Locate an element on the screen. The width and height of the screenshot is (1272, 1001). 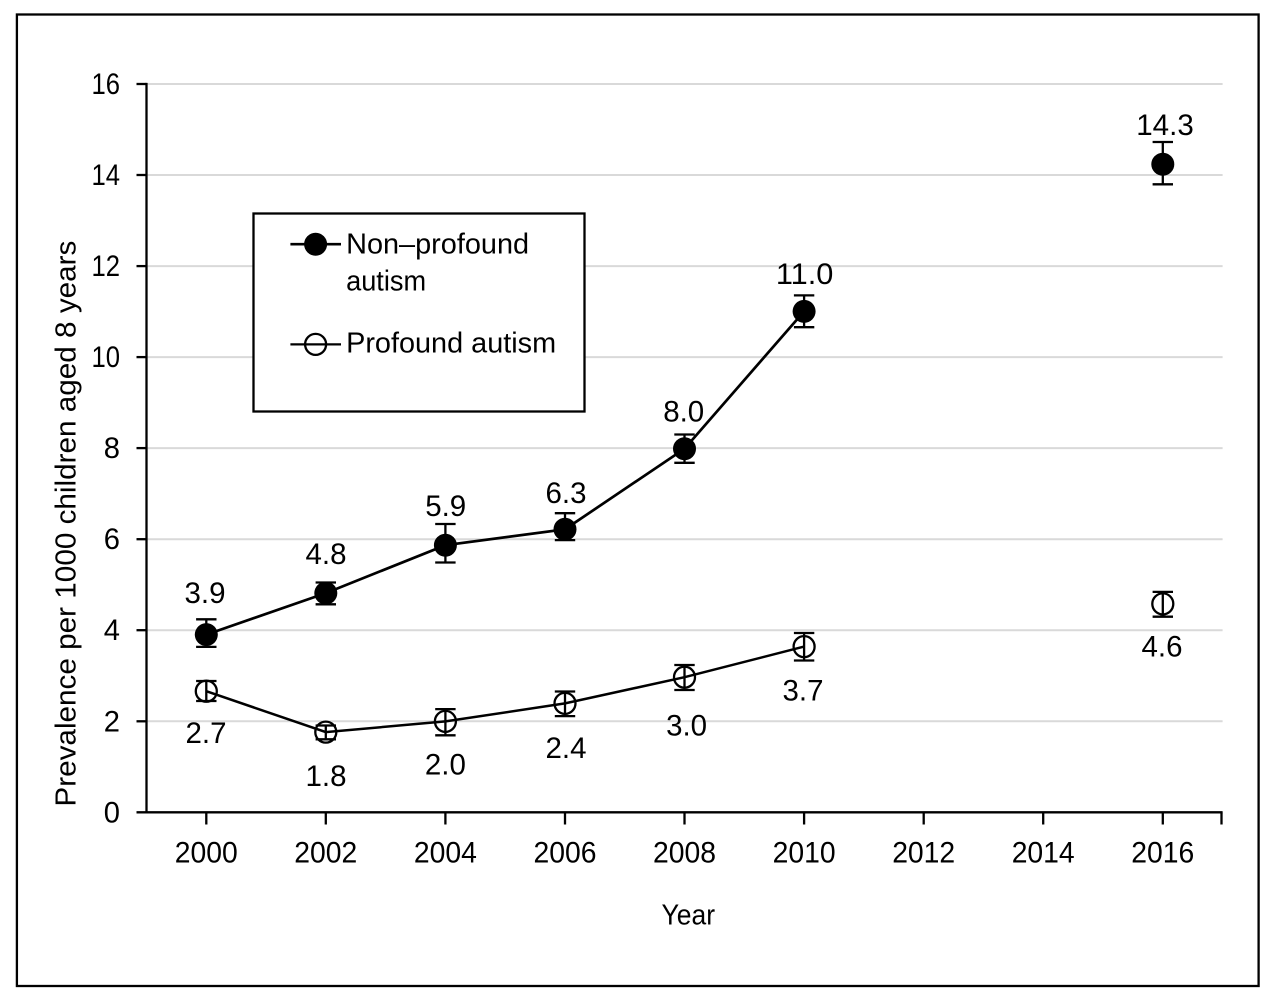
svg-text: 2.4 is located at coordinates (566, 748).